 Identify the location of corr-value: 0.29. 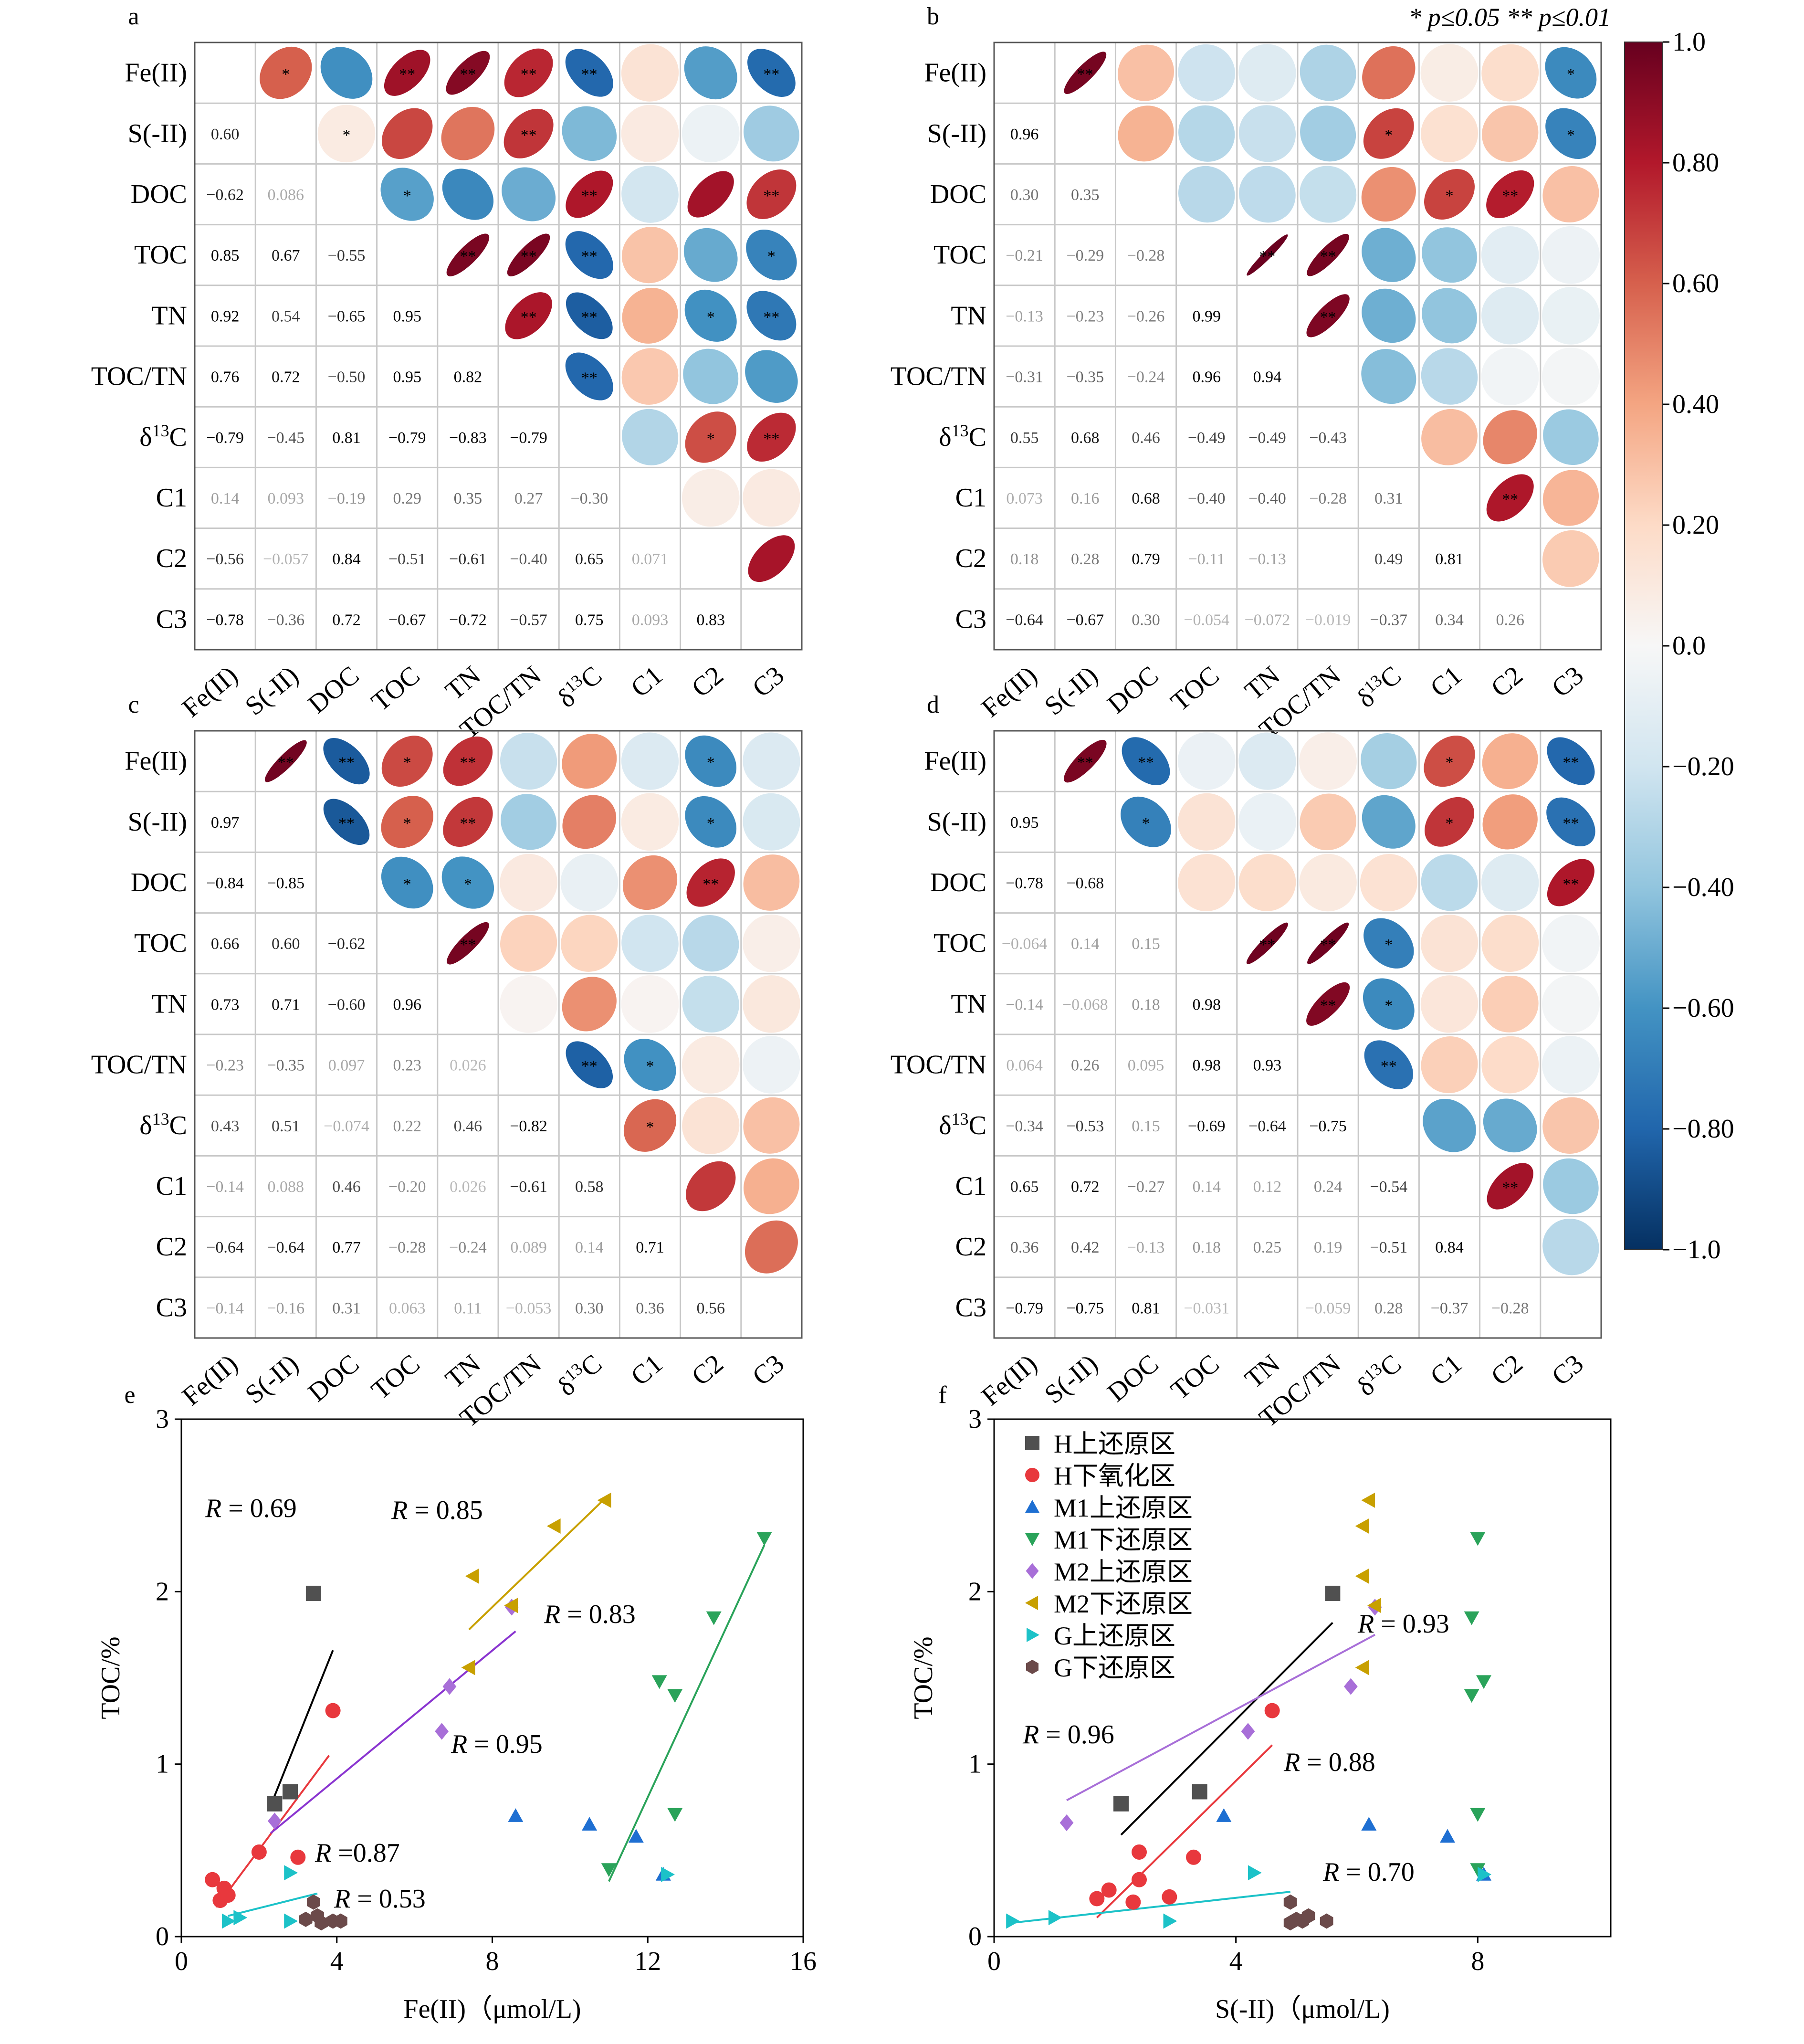
(407, 498).